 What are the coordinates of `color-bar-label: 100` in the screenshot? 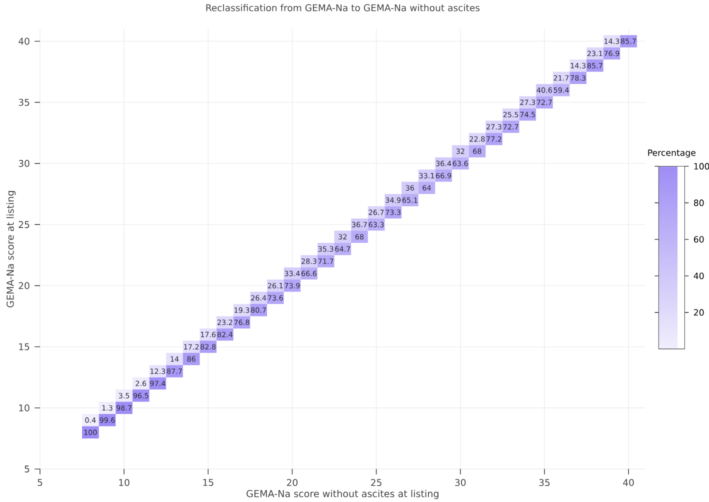 It's located at (701, 166).